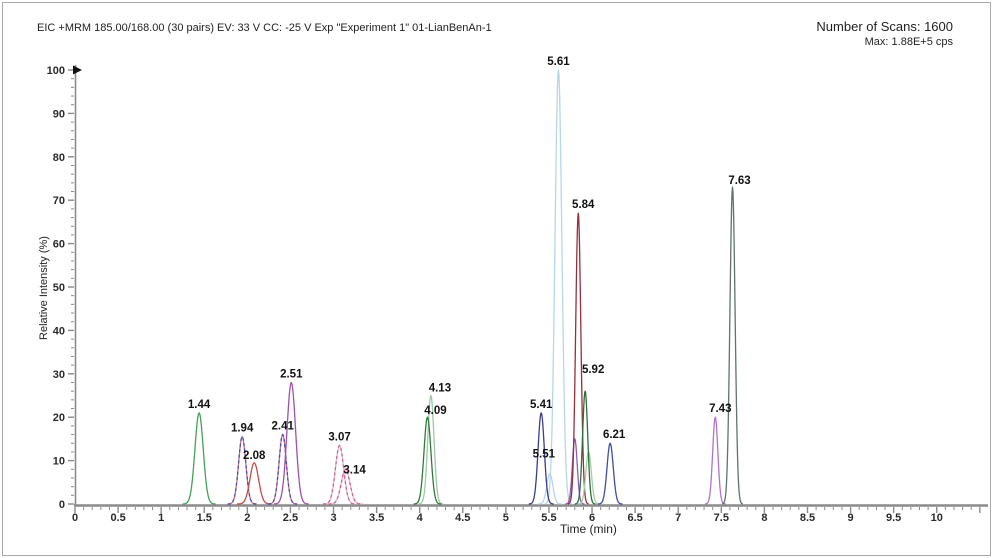 The image size is (993, 558). What do you see at coordinates (59, 375) in the screenshot?
I see `y-tick-label: 30` at bounding box center [59, 375].